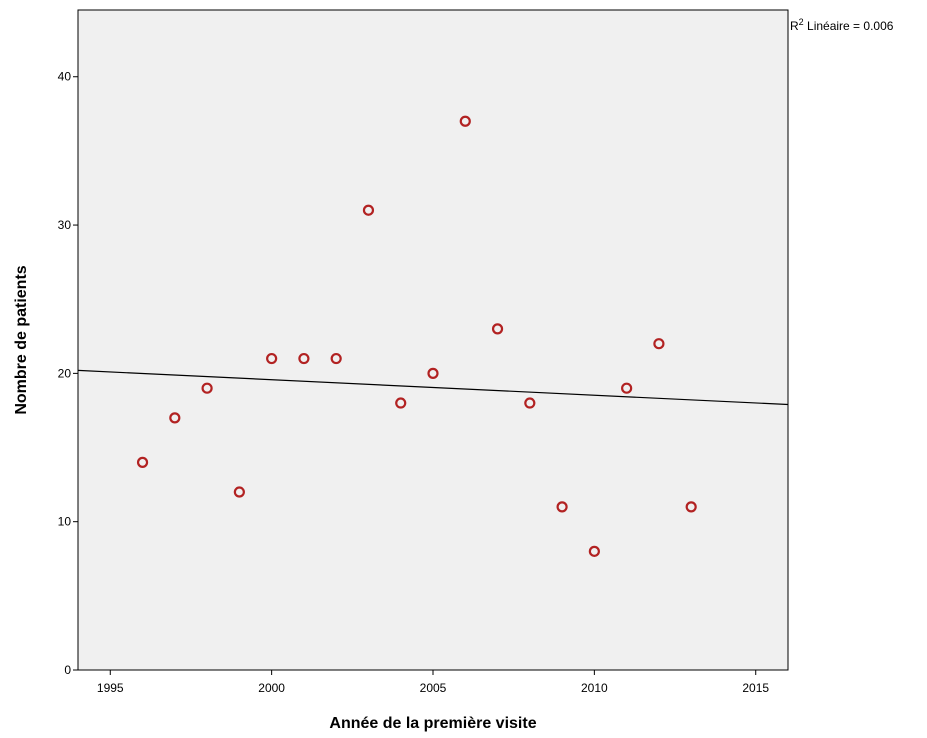  Describe the element at coordinates (794, 26) in the screenshot. I see `r2-prefix: R` at that location.